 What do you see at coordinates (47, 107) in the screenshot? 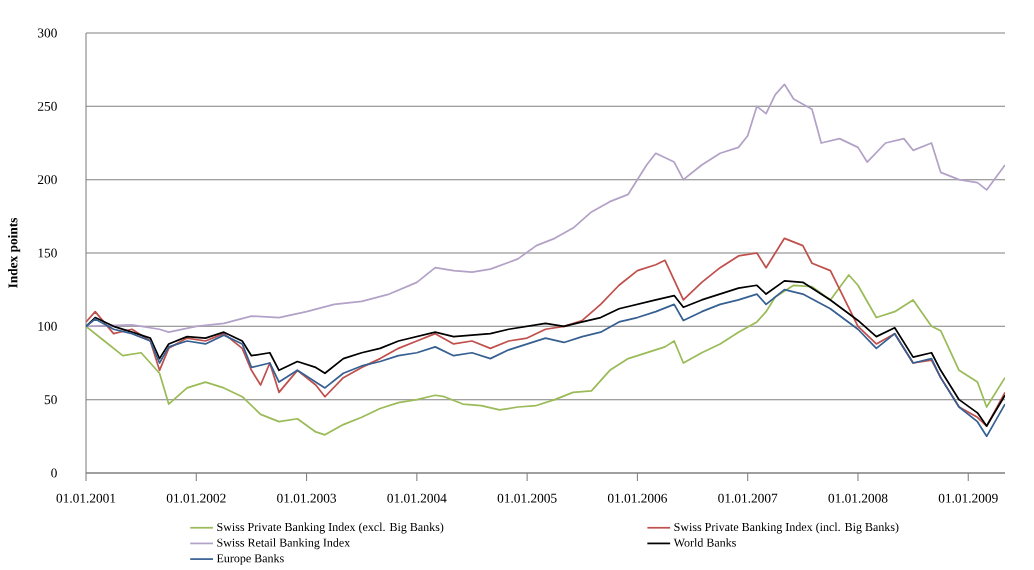
I see `y-tick-label: 250` at bounding box center [47, 107].